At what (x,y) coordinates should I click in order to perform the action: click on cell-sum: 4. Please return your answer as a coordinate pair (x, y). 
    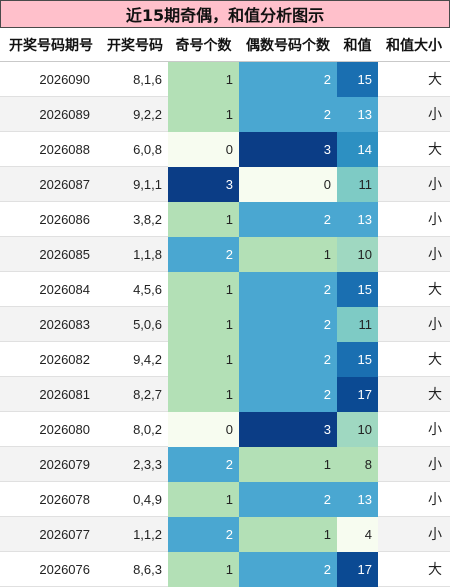
    Looking at the image, I should click on (357, 534).